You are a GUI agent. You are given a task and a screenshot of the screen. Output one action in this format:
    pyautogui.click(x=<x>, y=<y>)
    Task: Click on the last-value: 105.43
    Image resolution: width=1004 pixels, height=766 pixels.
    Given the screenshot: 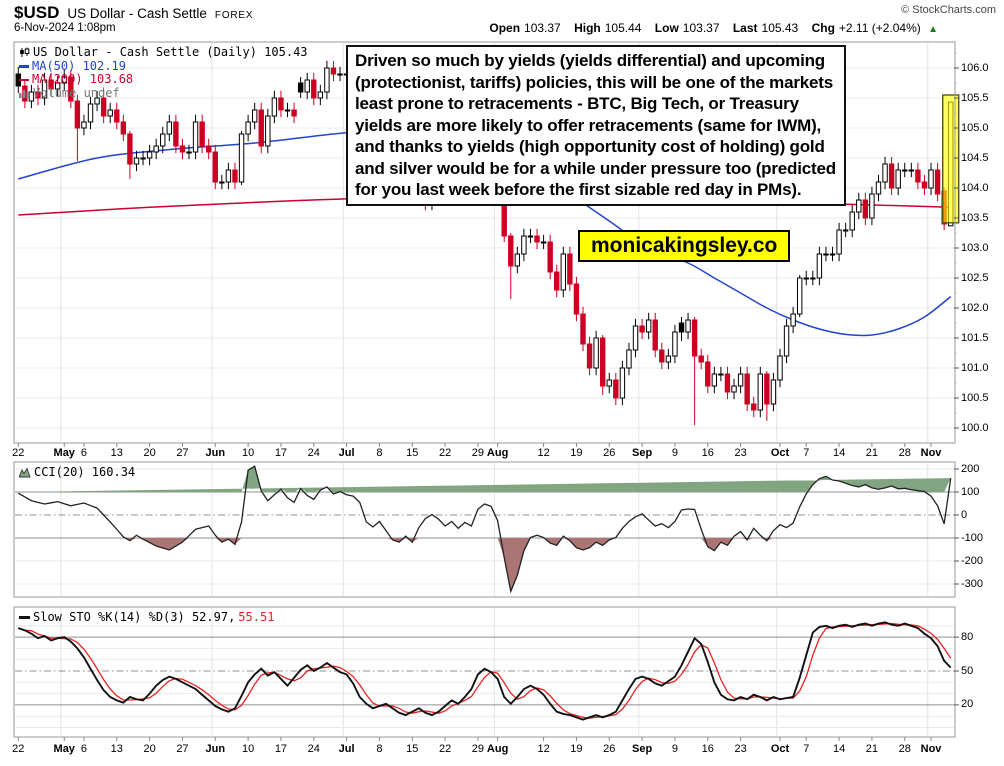 What is the action you would take?
    pyautogui.click(x=780, y=28)
    